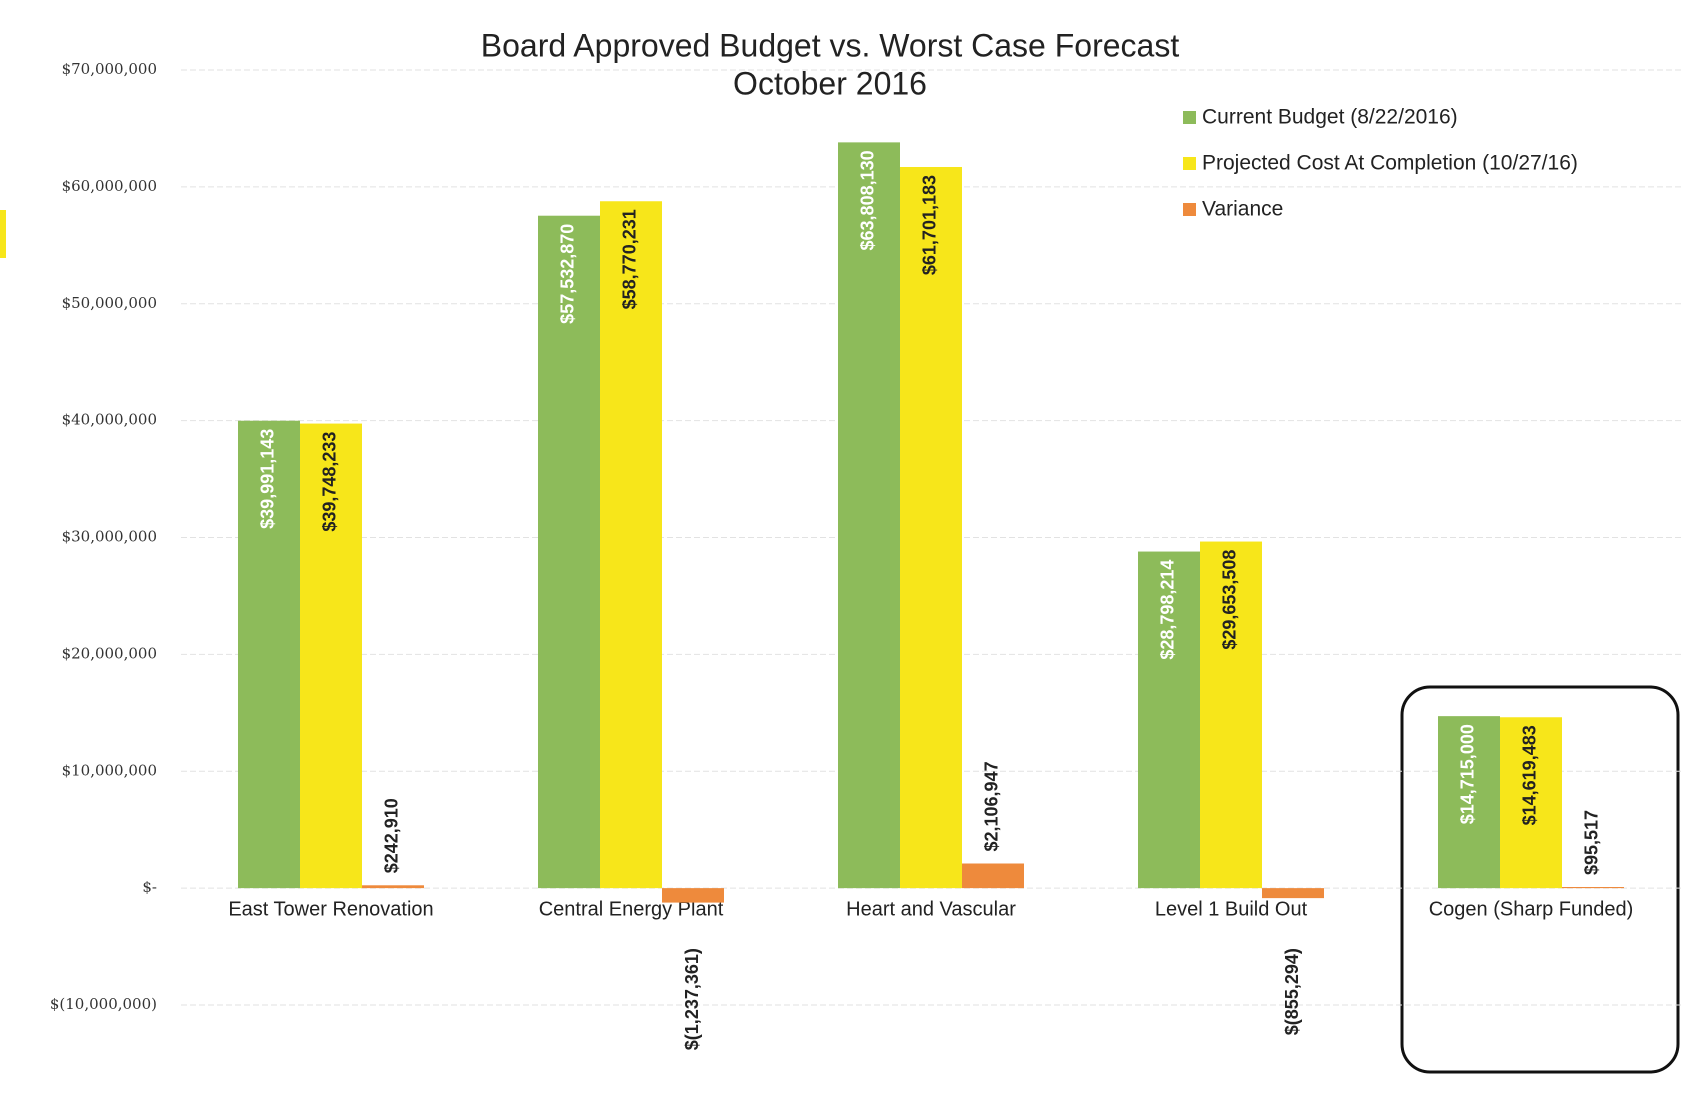 This screenshot has width=1689, height=1094. Describe the element at coordinates (109, 303) in the screenshot. I see `y-tick-label: $50,000,000` at that location.